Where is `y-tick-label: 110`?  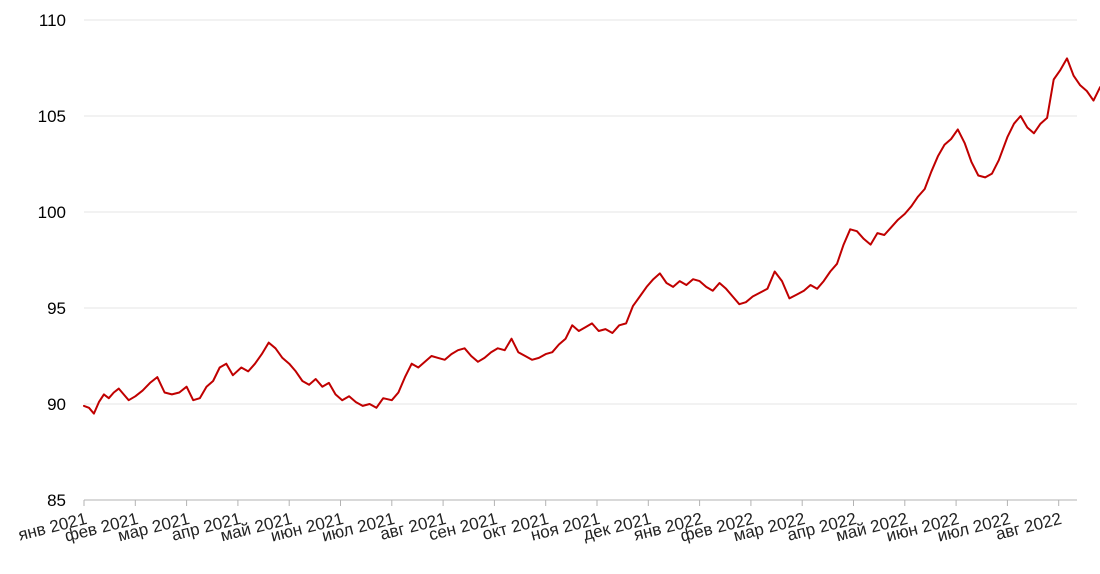 y-tick-label: 110 is located at coordinates (52, 20).